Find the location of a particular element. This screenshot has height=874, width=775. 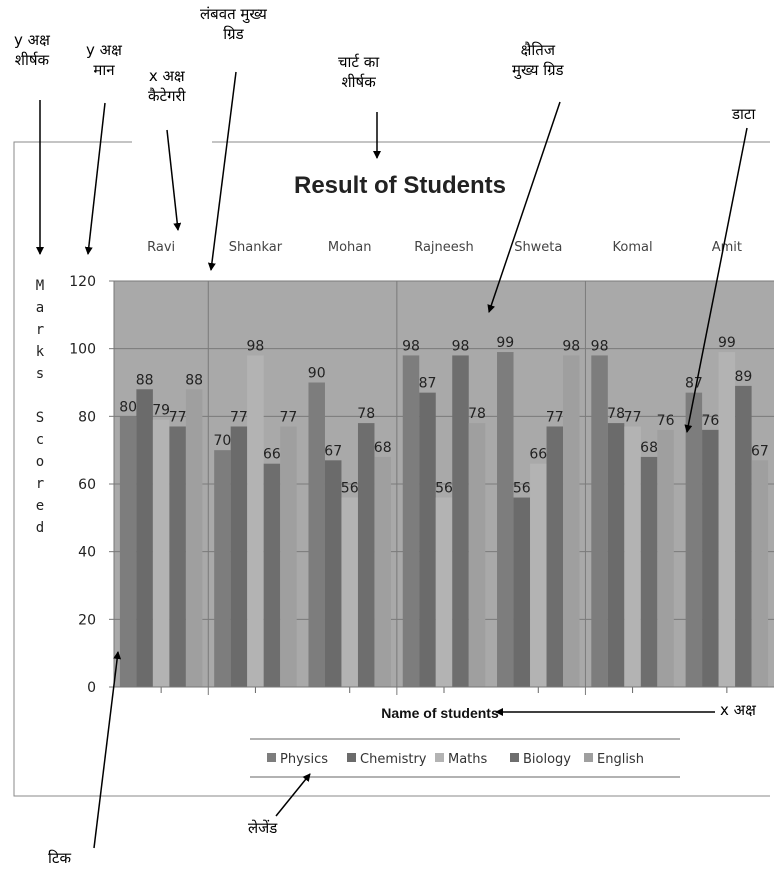

bar-physics-komal is located at coordinates (599, 521).